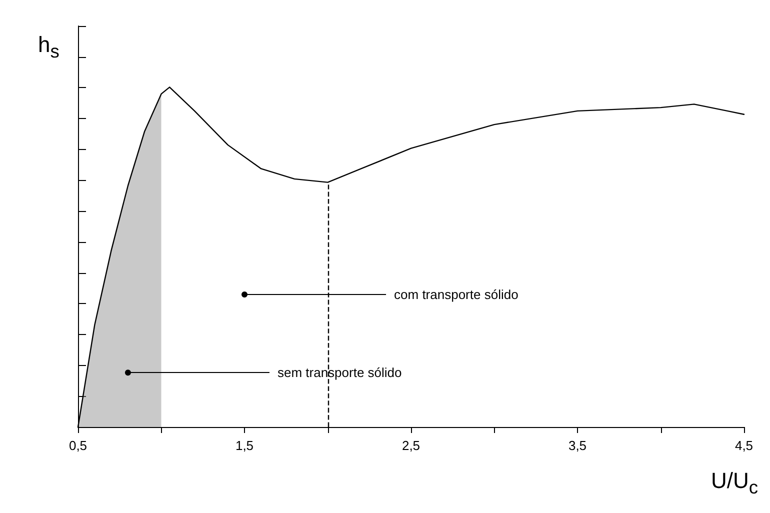 The image size is (770, 513). I want to click on x-tick-label: 4,5, so click(744, 445).